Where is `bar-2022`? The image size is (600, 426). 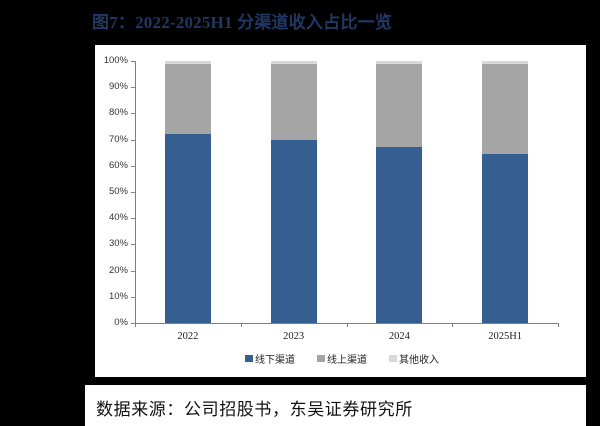 bar-2022 is located at coordinates (187, 192).